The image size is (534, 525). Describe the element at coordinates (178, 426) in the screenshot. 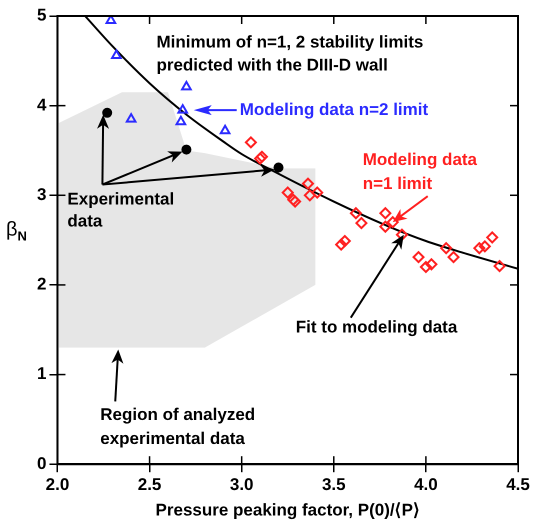

I see `annotation: Region of analyzed experimental data` at that location.